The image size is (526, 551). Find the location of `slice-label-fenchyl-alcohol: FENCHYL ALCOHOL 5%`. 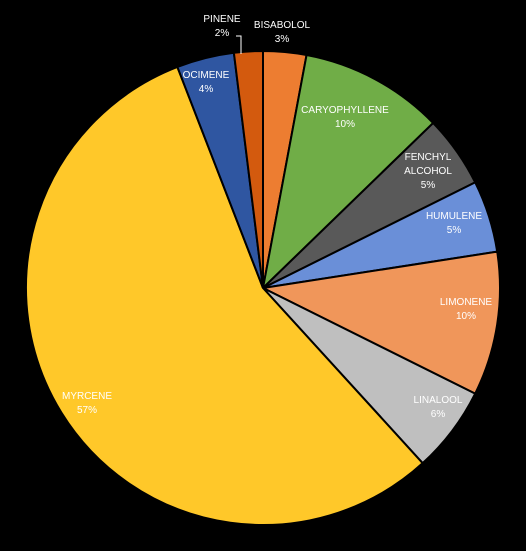

slice-label-fenchyl-alcohol: FENCHYL ALCOHOL 5% is located at coordinates (428, 171).